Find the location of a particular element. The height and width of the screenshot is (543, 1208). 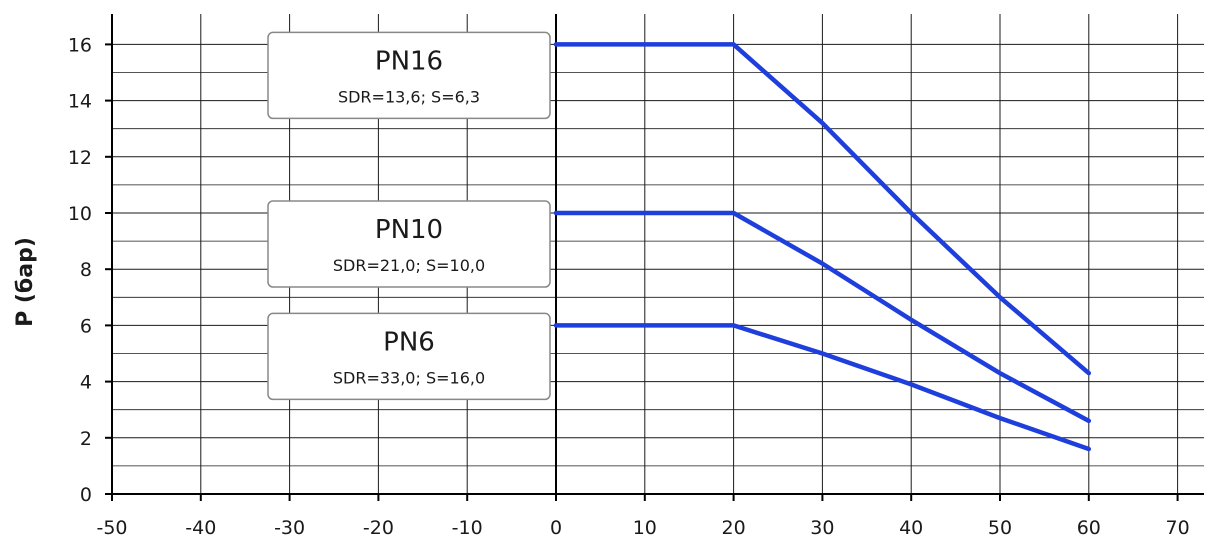

x-tick-label: -40 is located at coordinates (200, 528).